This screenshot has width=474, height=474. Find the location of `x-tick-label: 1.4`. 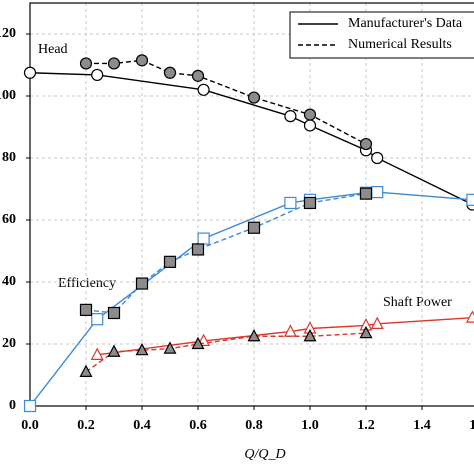

x-tick-label: 1.4 is located at coordinates (422, 425).